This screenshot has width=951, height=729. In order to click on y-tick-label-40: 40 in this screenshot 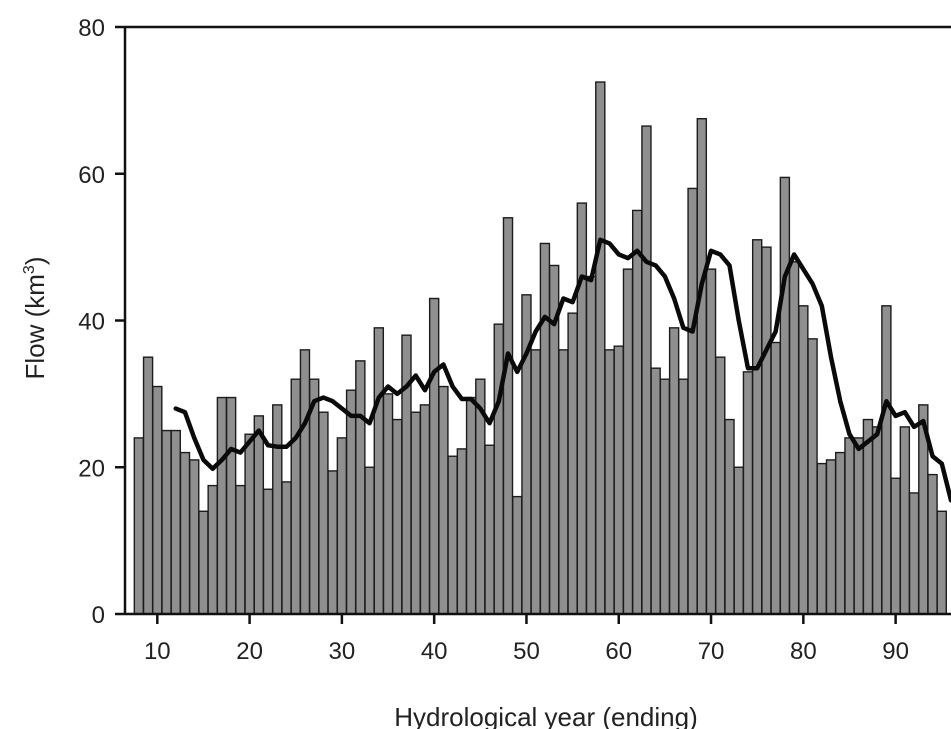, I will do `click(91, 322)`.